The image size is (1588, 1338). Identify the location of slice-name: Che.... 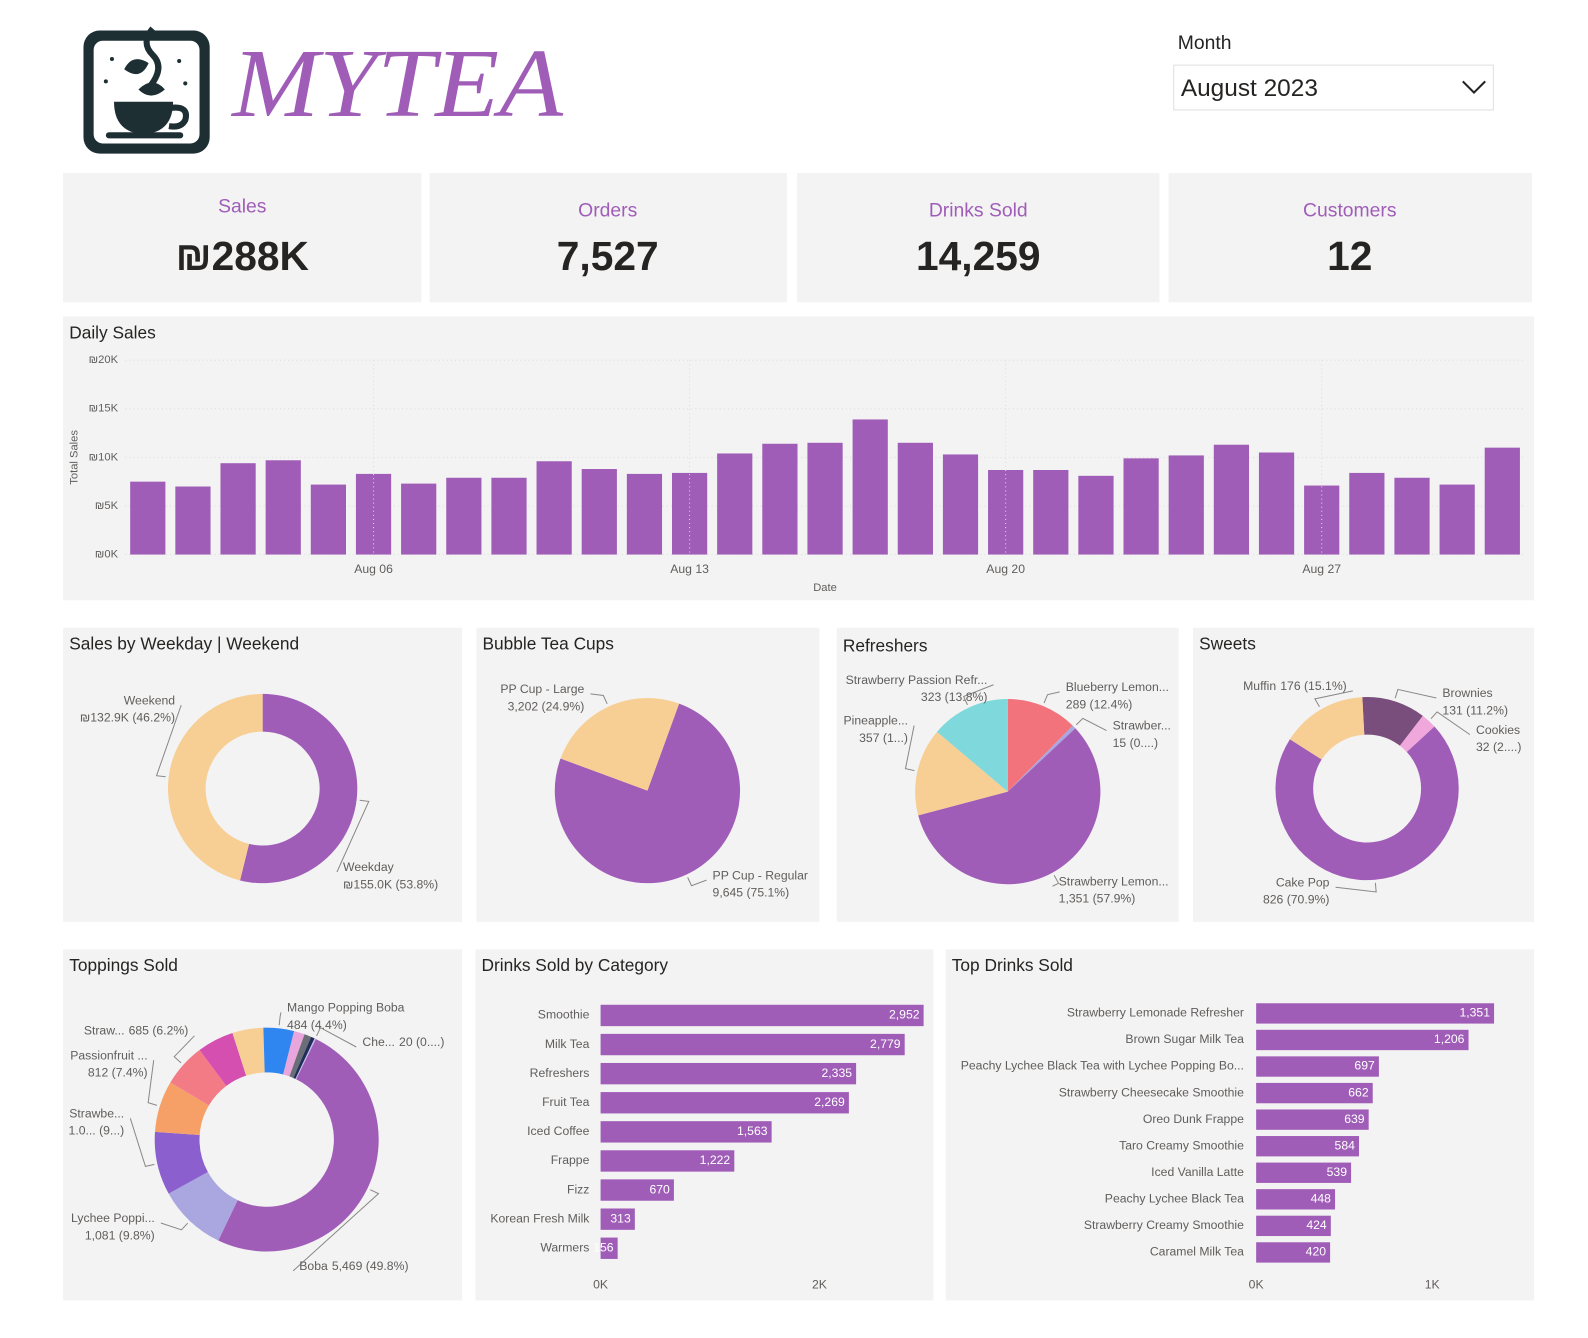
(378, 1042).